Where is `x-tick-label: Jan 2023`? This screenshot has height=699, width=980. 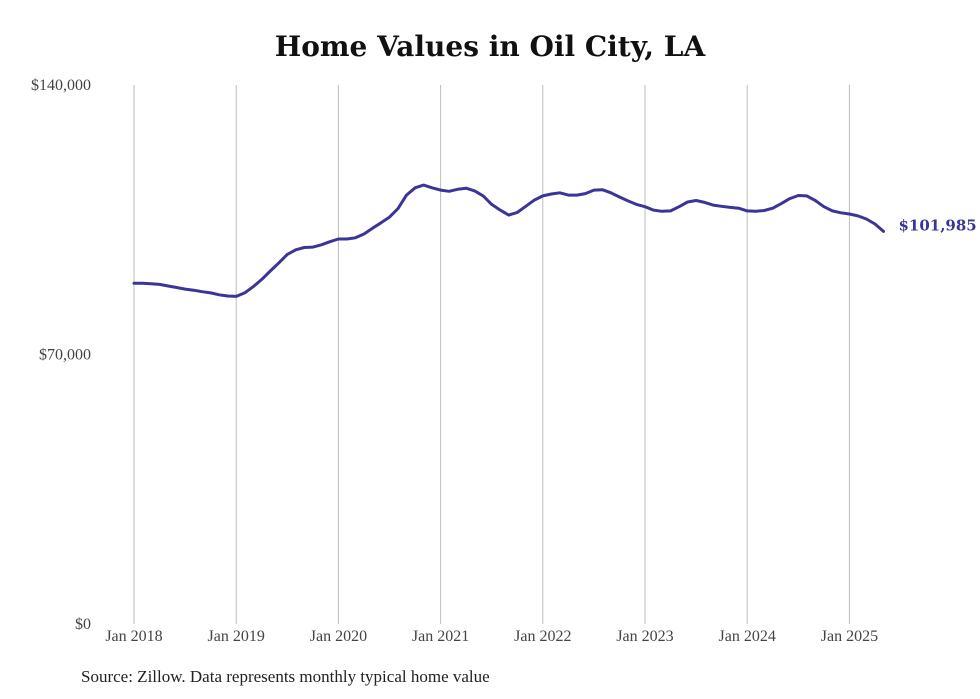 x-tick-label: Jan 2023 is located at coordinates (644, 636).